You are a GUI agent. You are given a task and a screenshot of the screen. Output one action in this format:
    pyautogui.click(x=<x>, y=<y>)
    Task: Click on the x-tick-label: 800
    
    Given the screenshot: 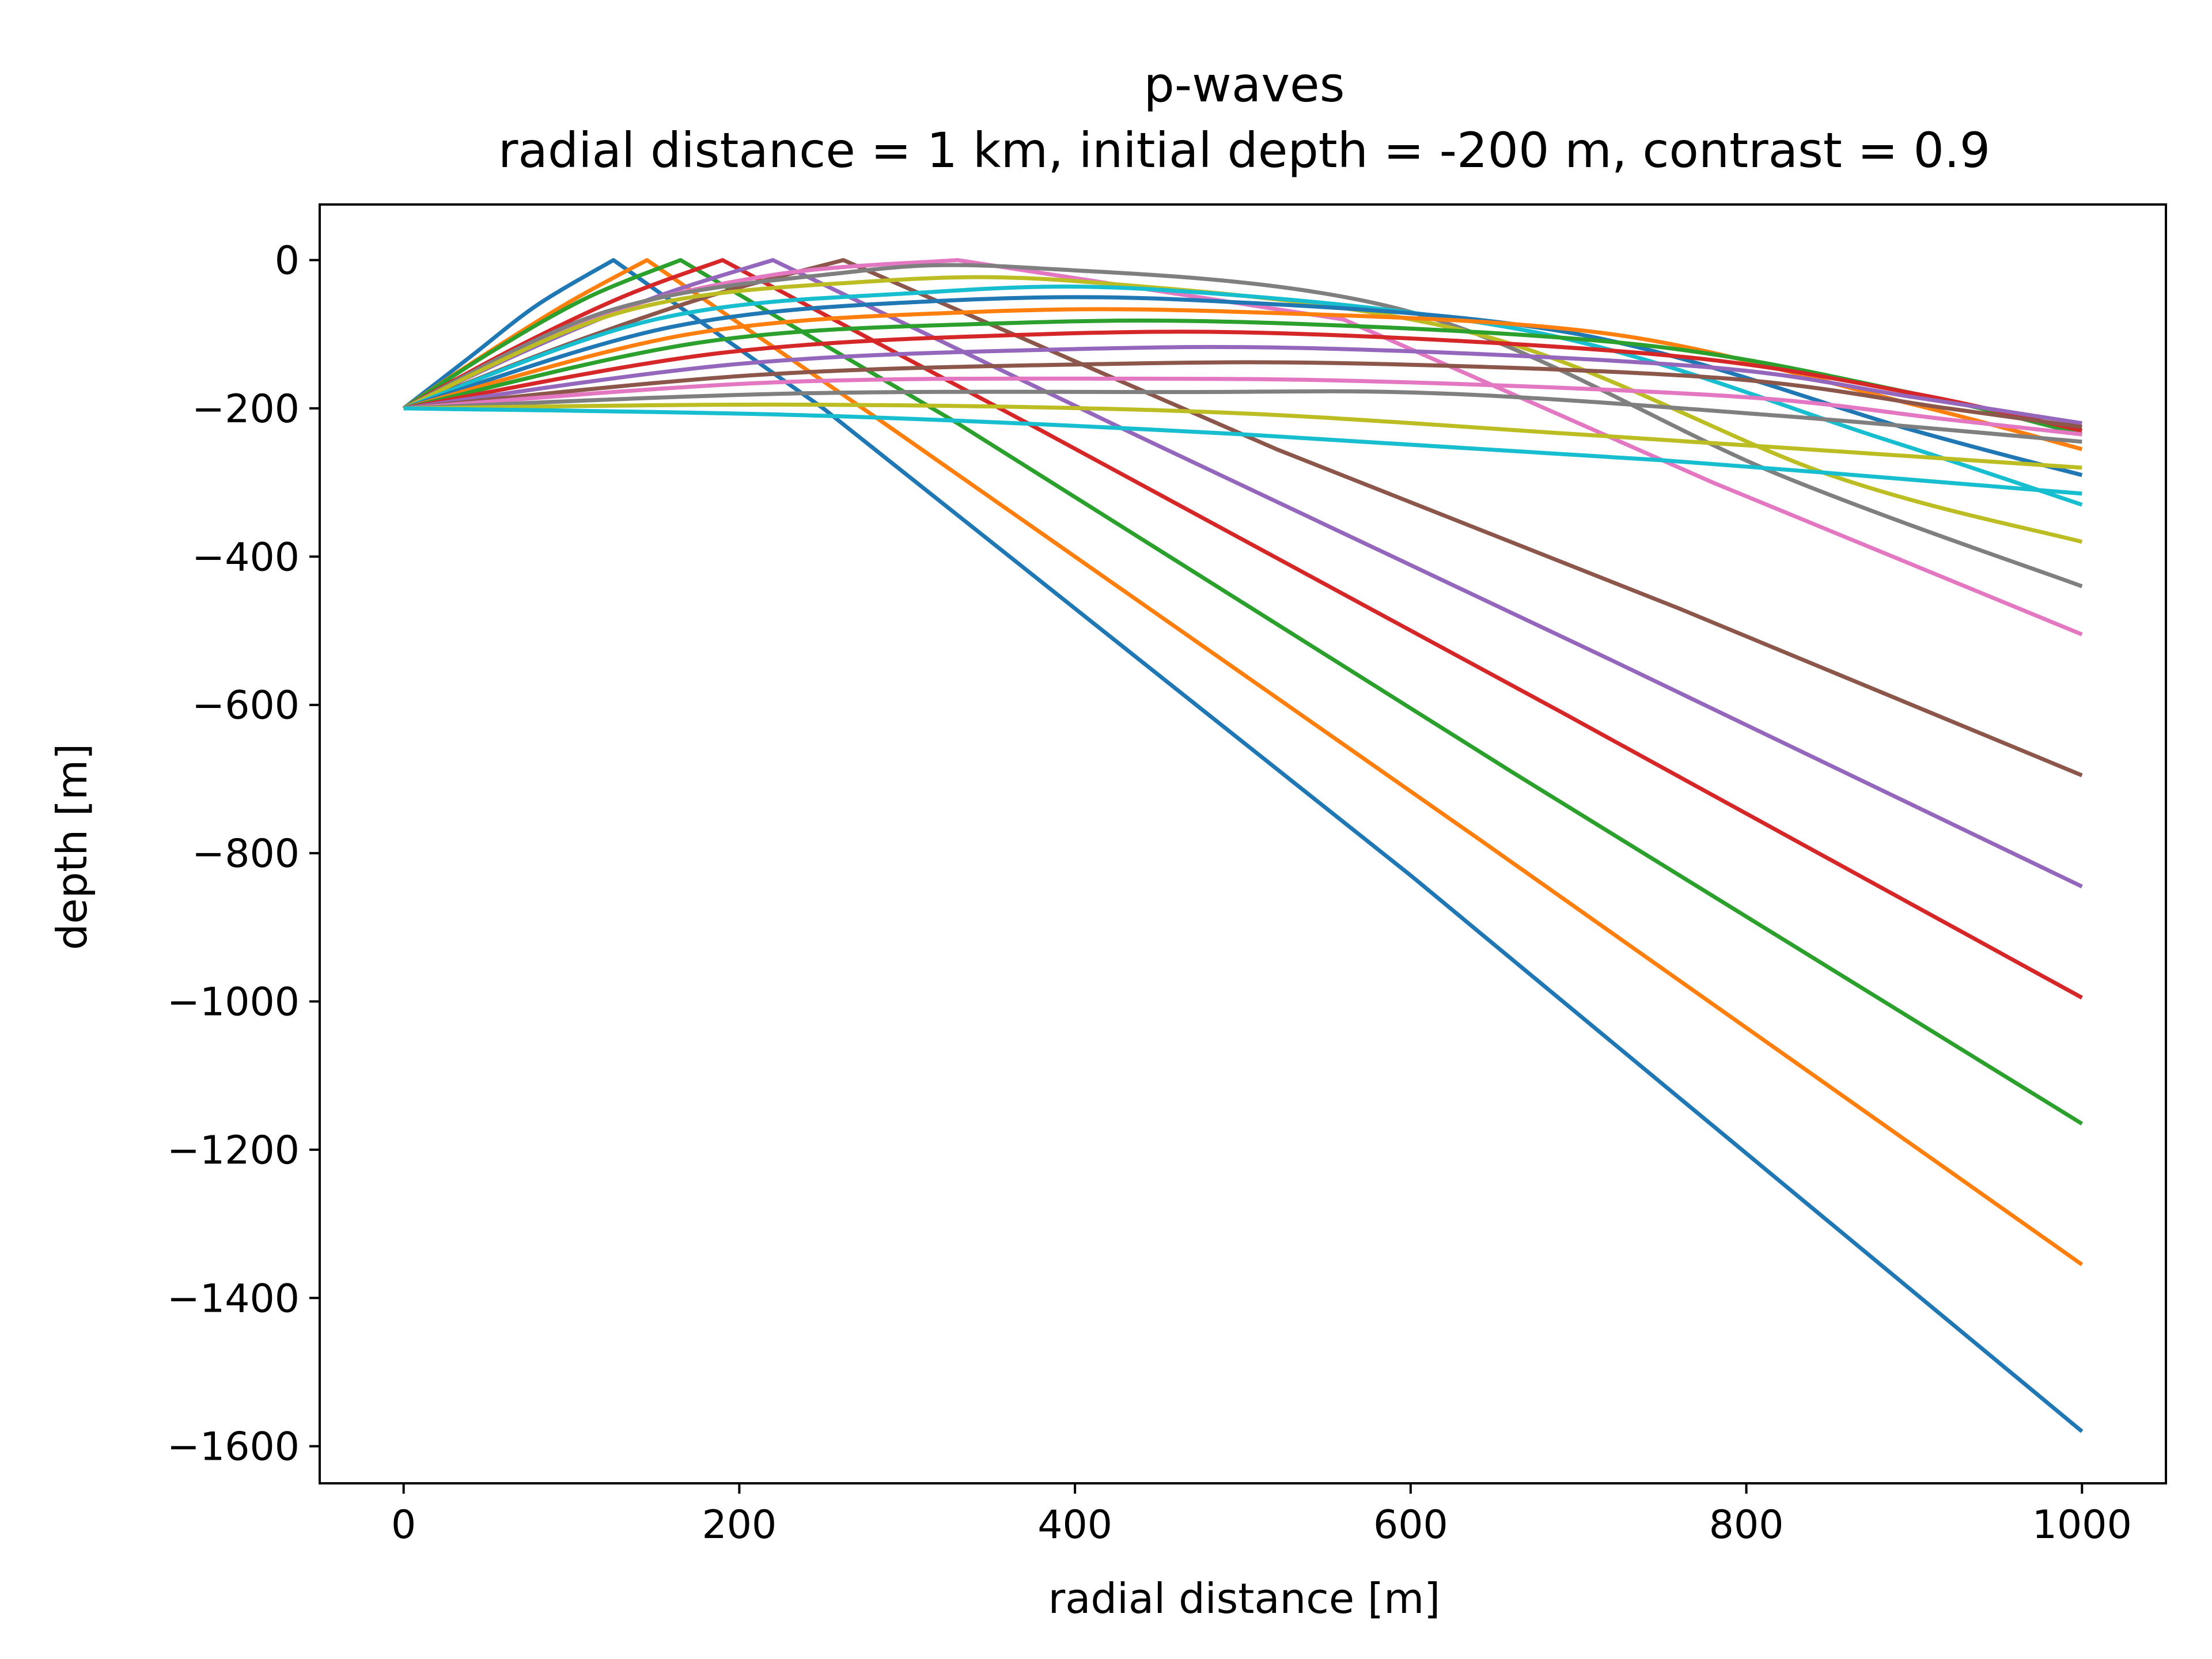 What is the action you would take?
    pyautogui.click(x=1746, y=1525)
    